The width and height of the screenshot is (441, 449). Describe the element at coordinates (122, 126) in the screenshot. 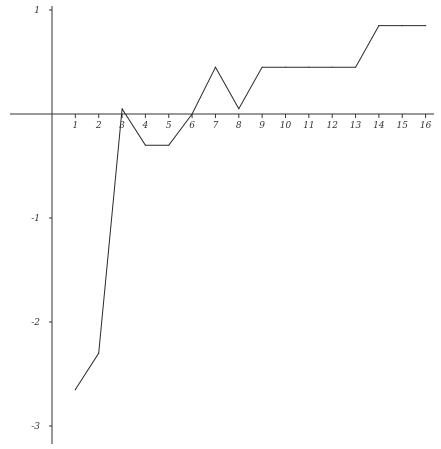

I see `x-tick-label: 3` at that location.